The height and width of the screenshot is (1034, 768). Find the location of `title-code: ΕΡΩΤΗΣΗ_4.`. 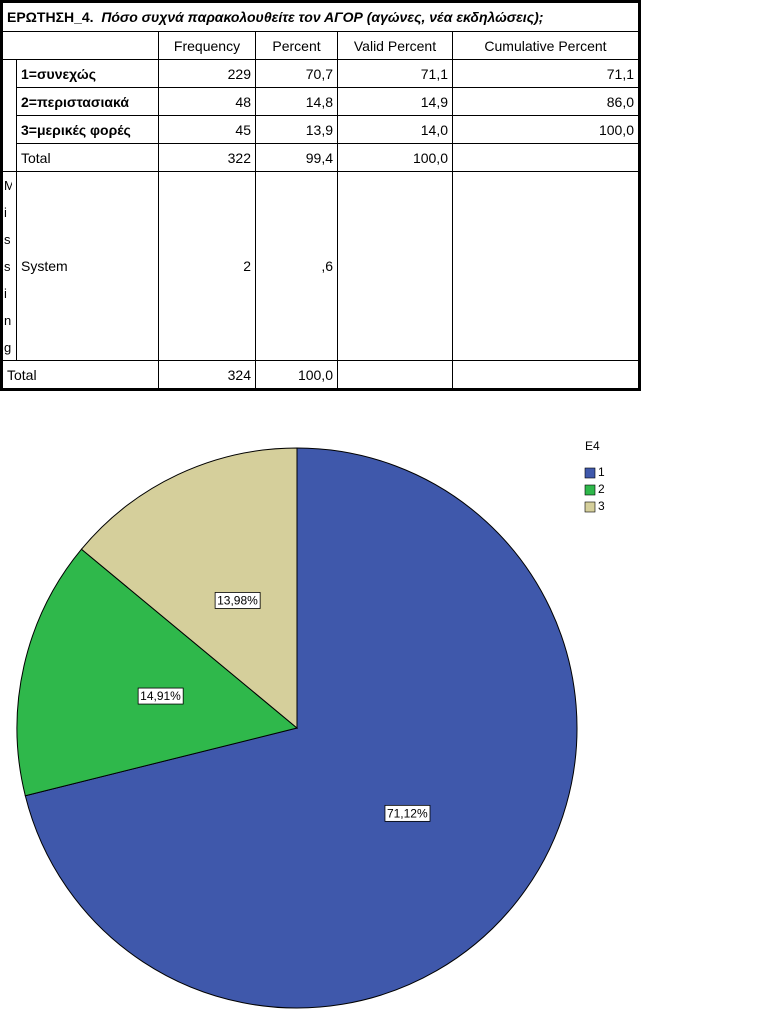

title-code: ΕΡΩΤΗΣΗ_4. is located at coordinates (50, 17).